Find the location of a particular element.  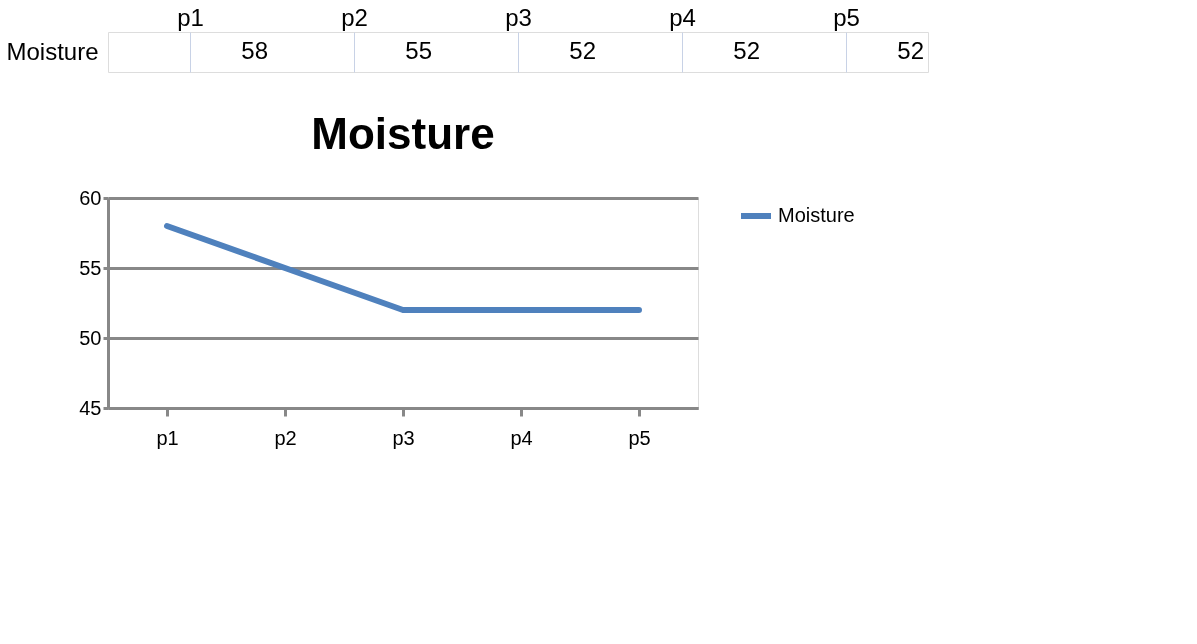

x-tick-label: p4 is located at coordinates (521, 437).